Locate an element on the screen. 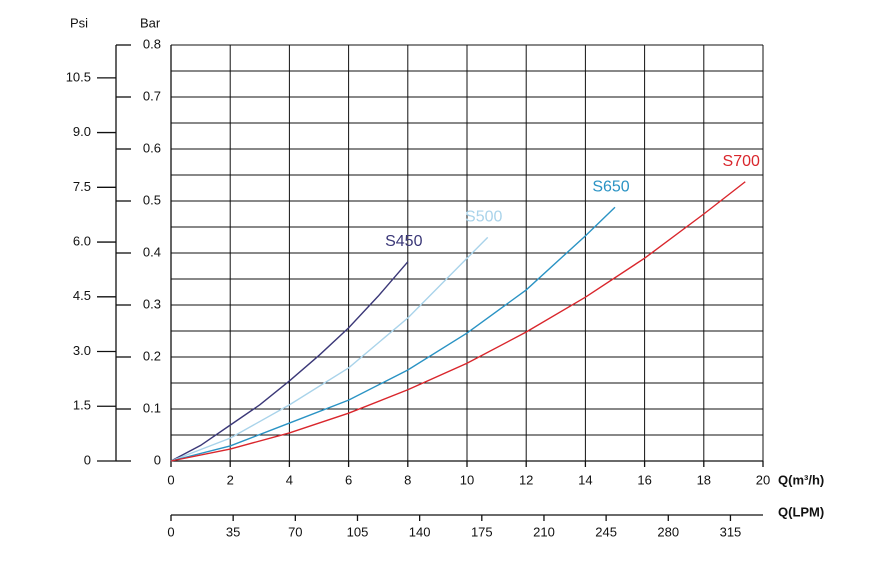 This screenshot has height=564, width=869. x-tick-label: 16 is located at coordinates (644, 479).